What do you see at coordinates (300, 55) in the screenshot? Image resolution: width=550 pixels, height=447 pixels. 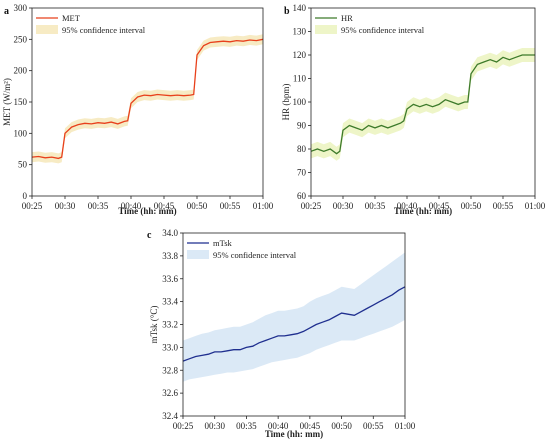 I see `y-tick-label: 120` at bounding box center [300, 55].